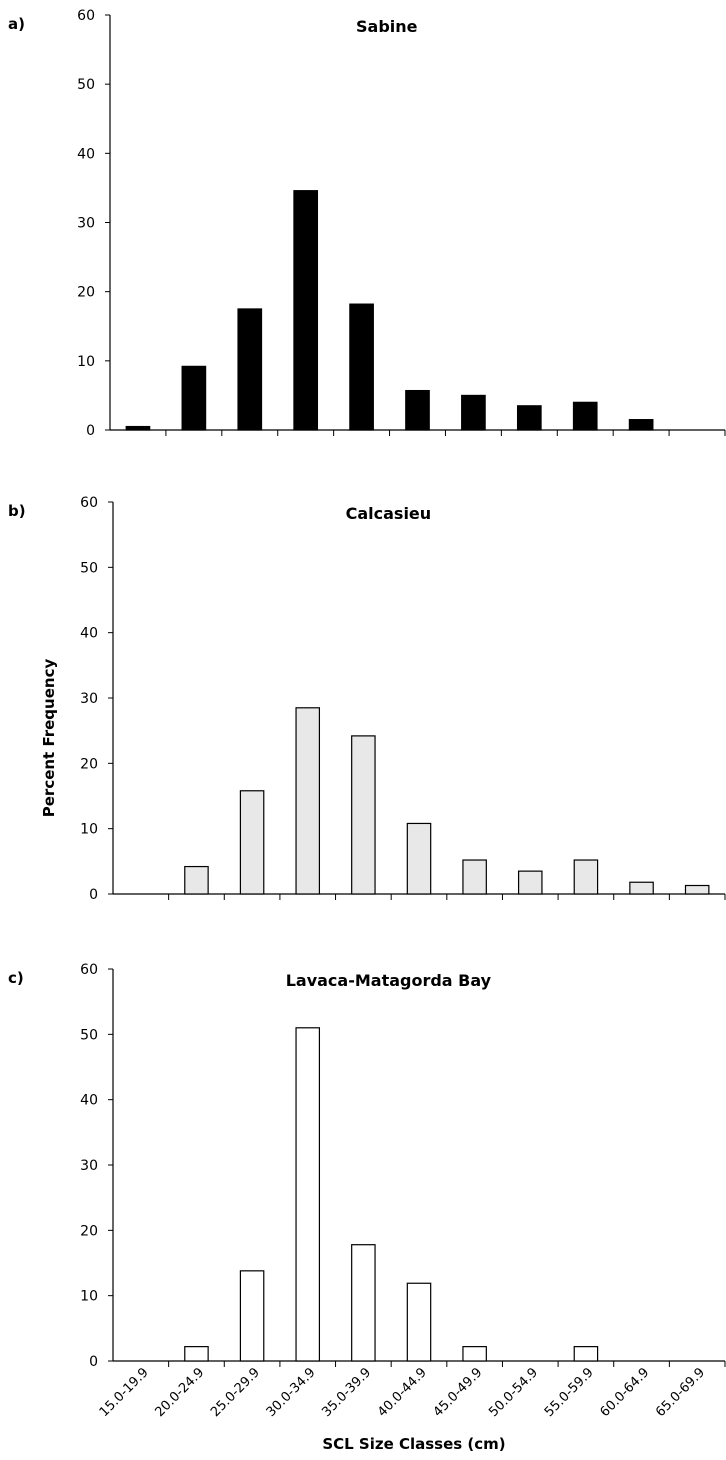 Image resolution: width=726 pixels, height=1460 pixels. Describe the element at coordinates (402, 1392) in the screenshot. I see `x-tick-label: 40.0-44.9` at that location.